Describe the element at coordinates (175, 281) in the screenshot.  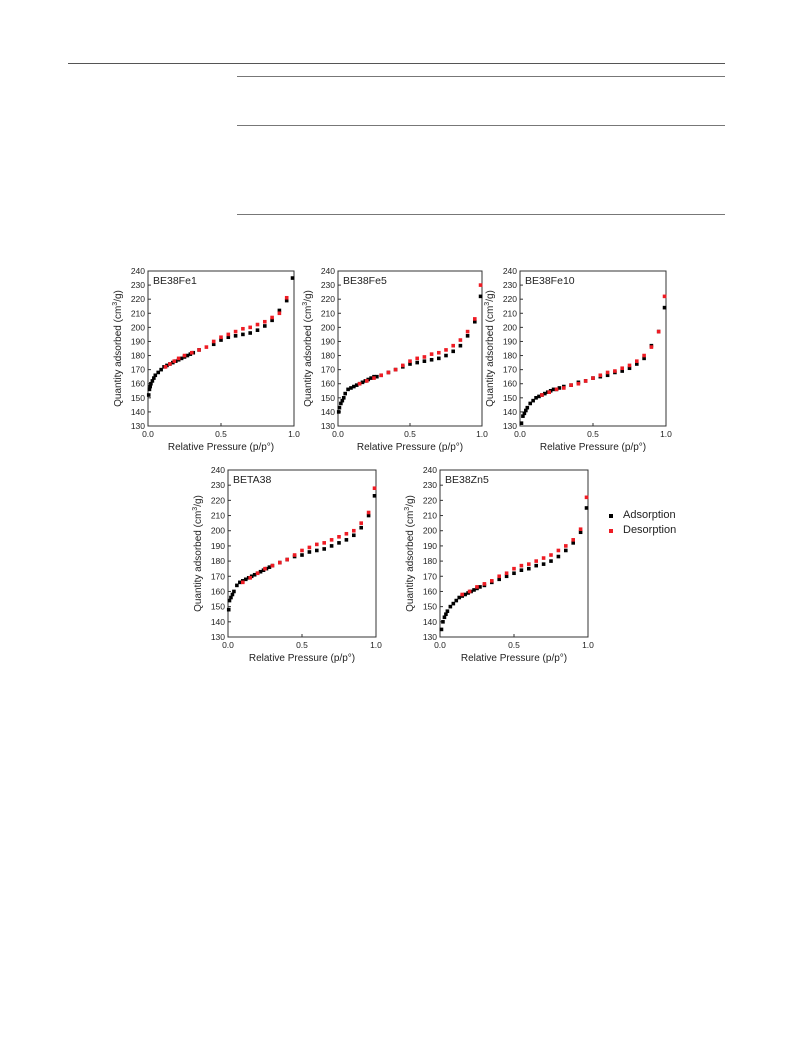
I see `chart-title: BE38Fe1` at that location.